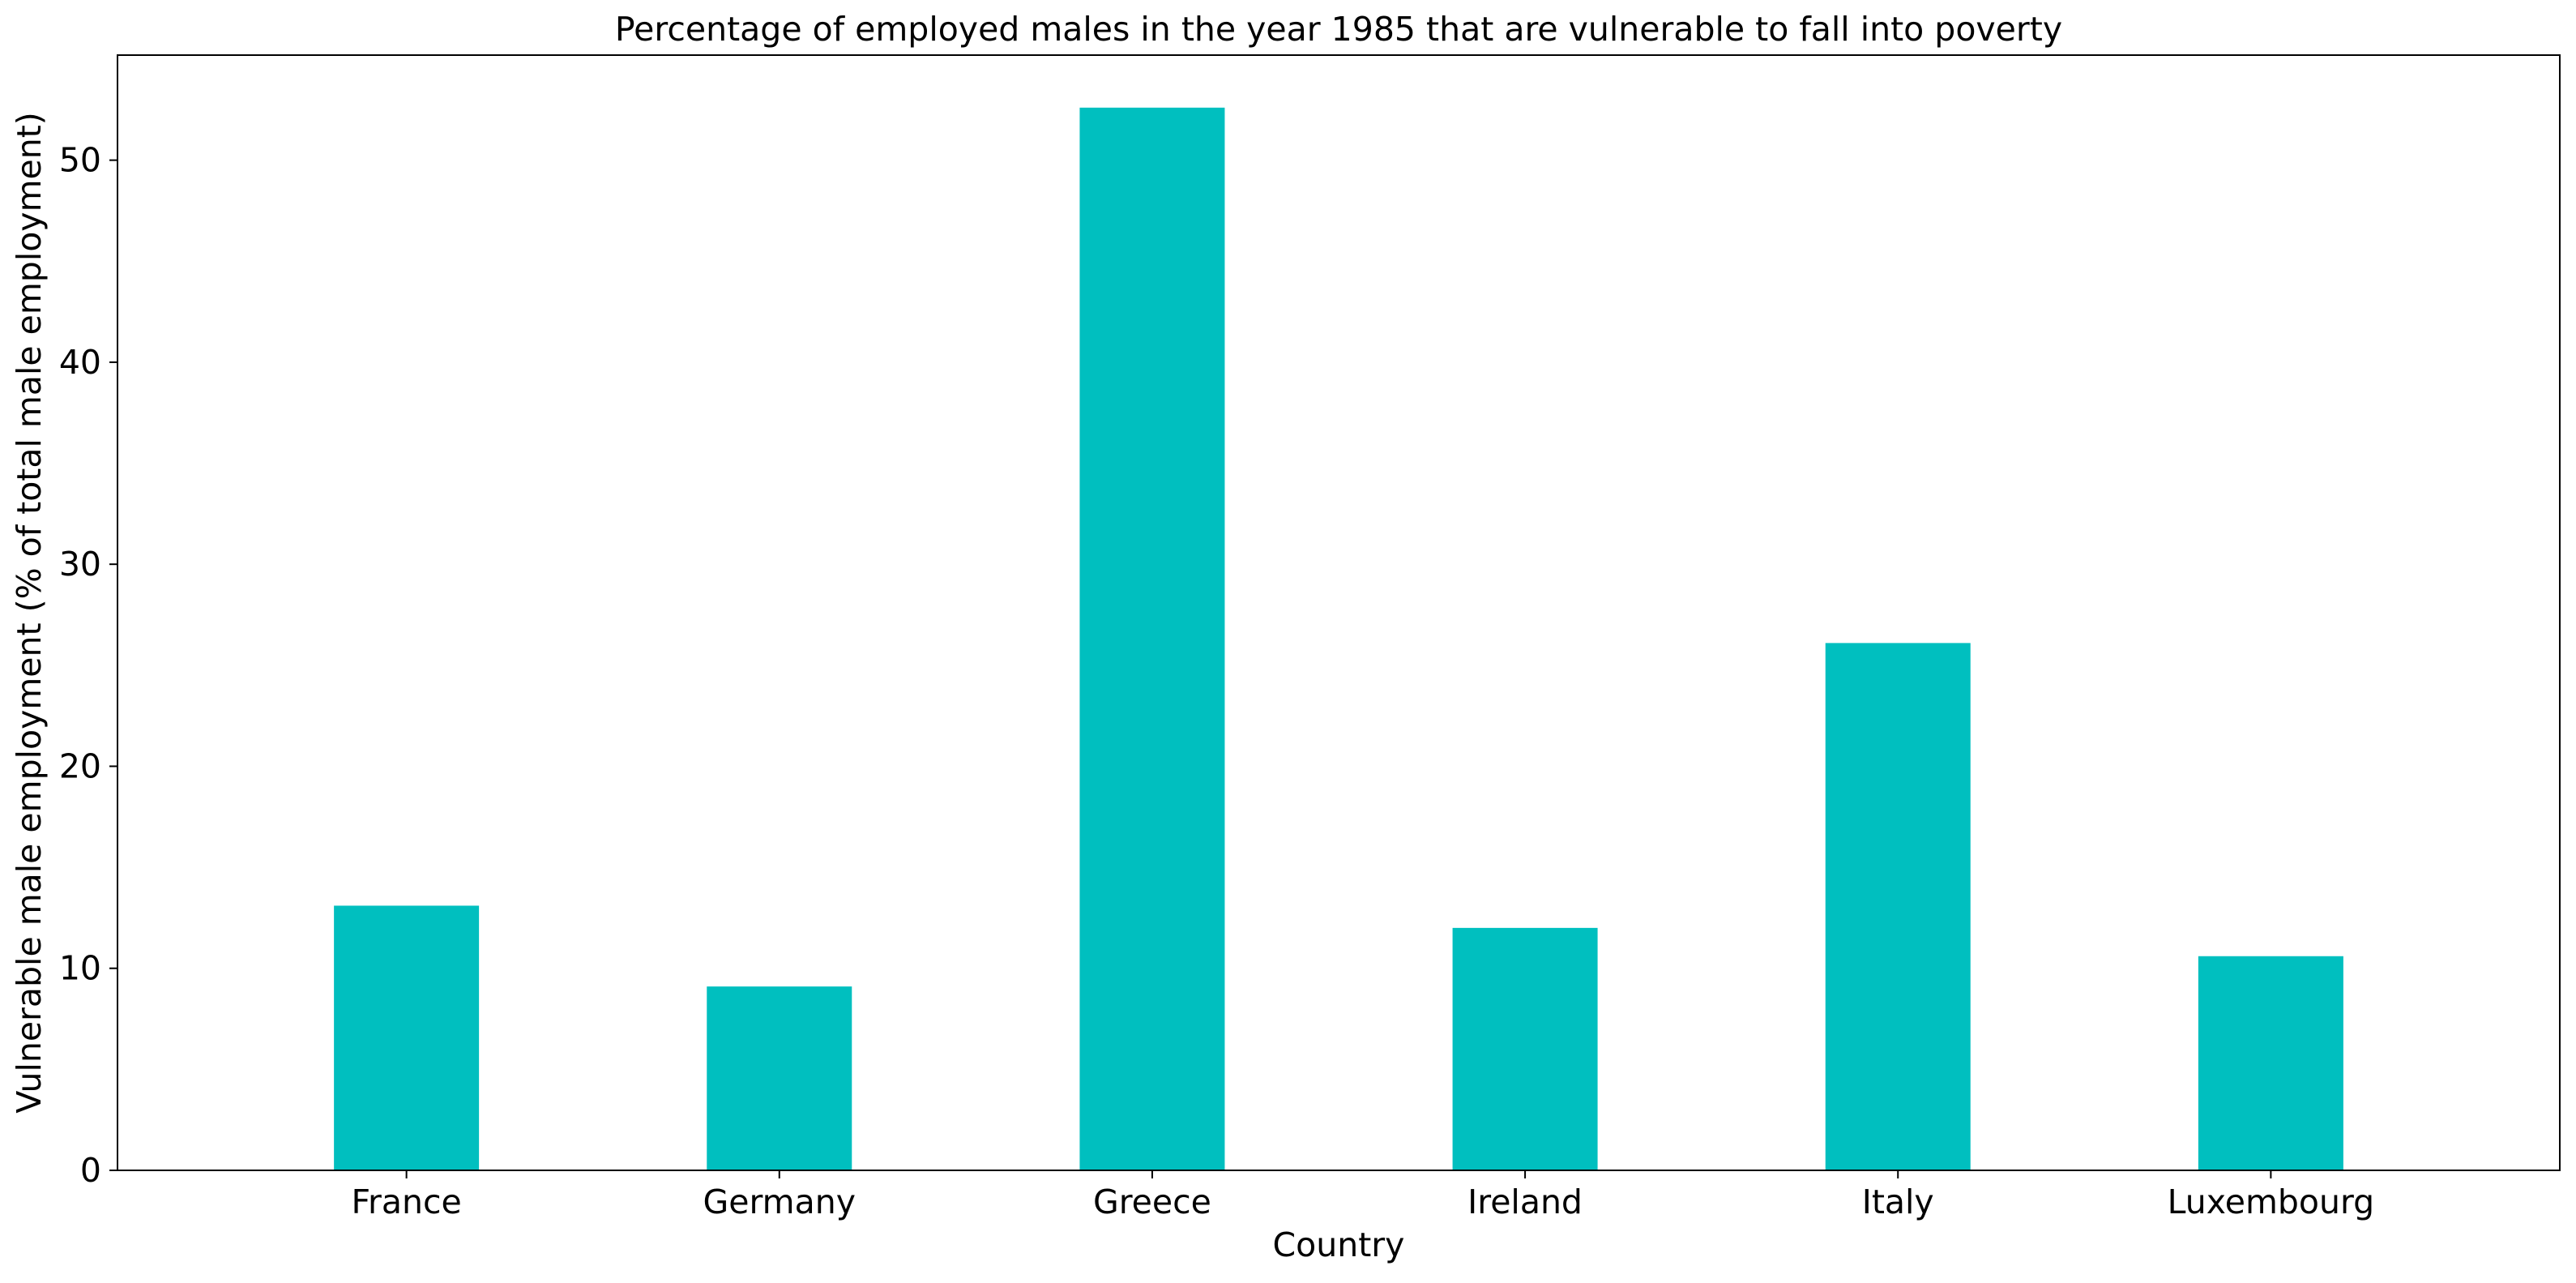 This screenshot has width=2576, height=1283. I want to click on y-tick-label: 30, so click(80, 564).